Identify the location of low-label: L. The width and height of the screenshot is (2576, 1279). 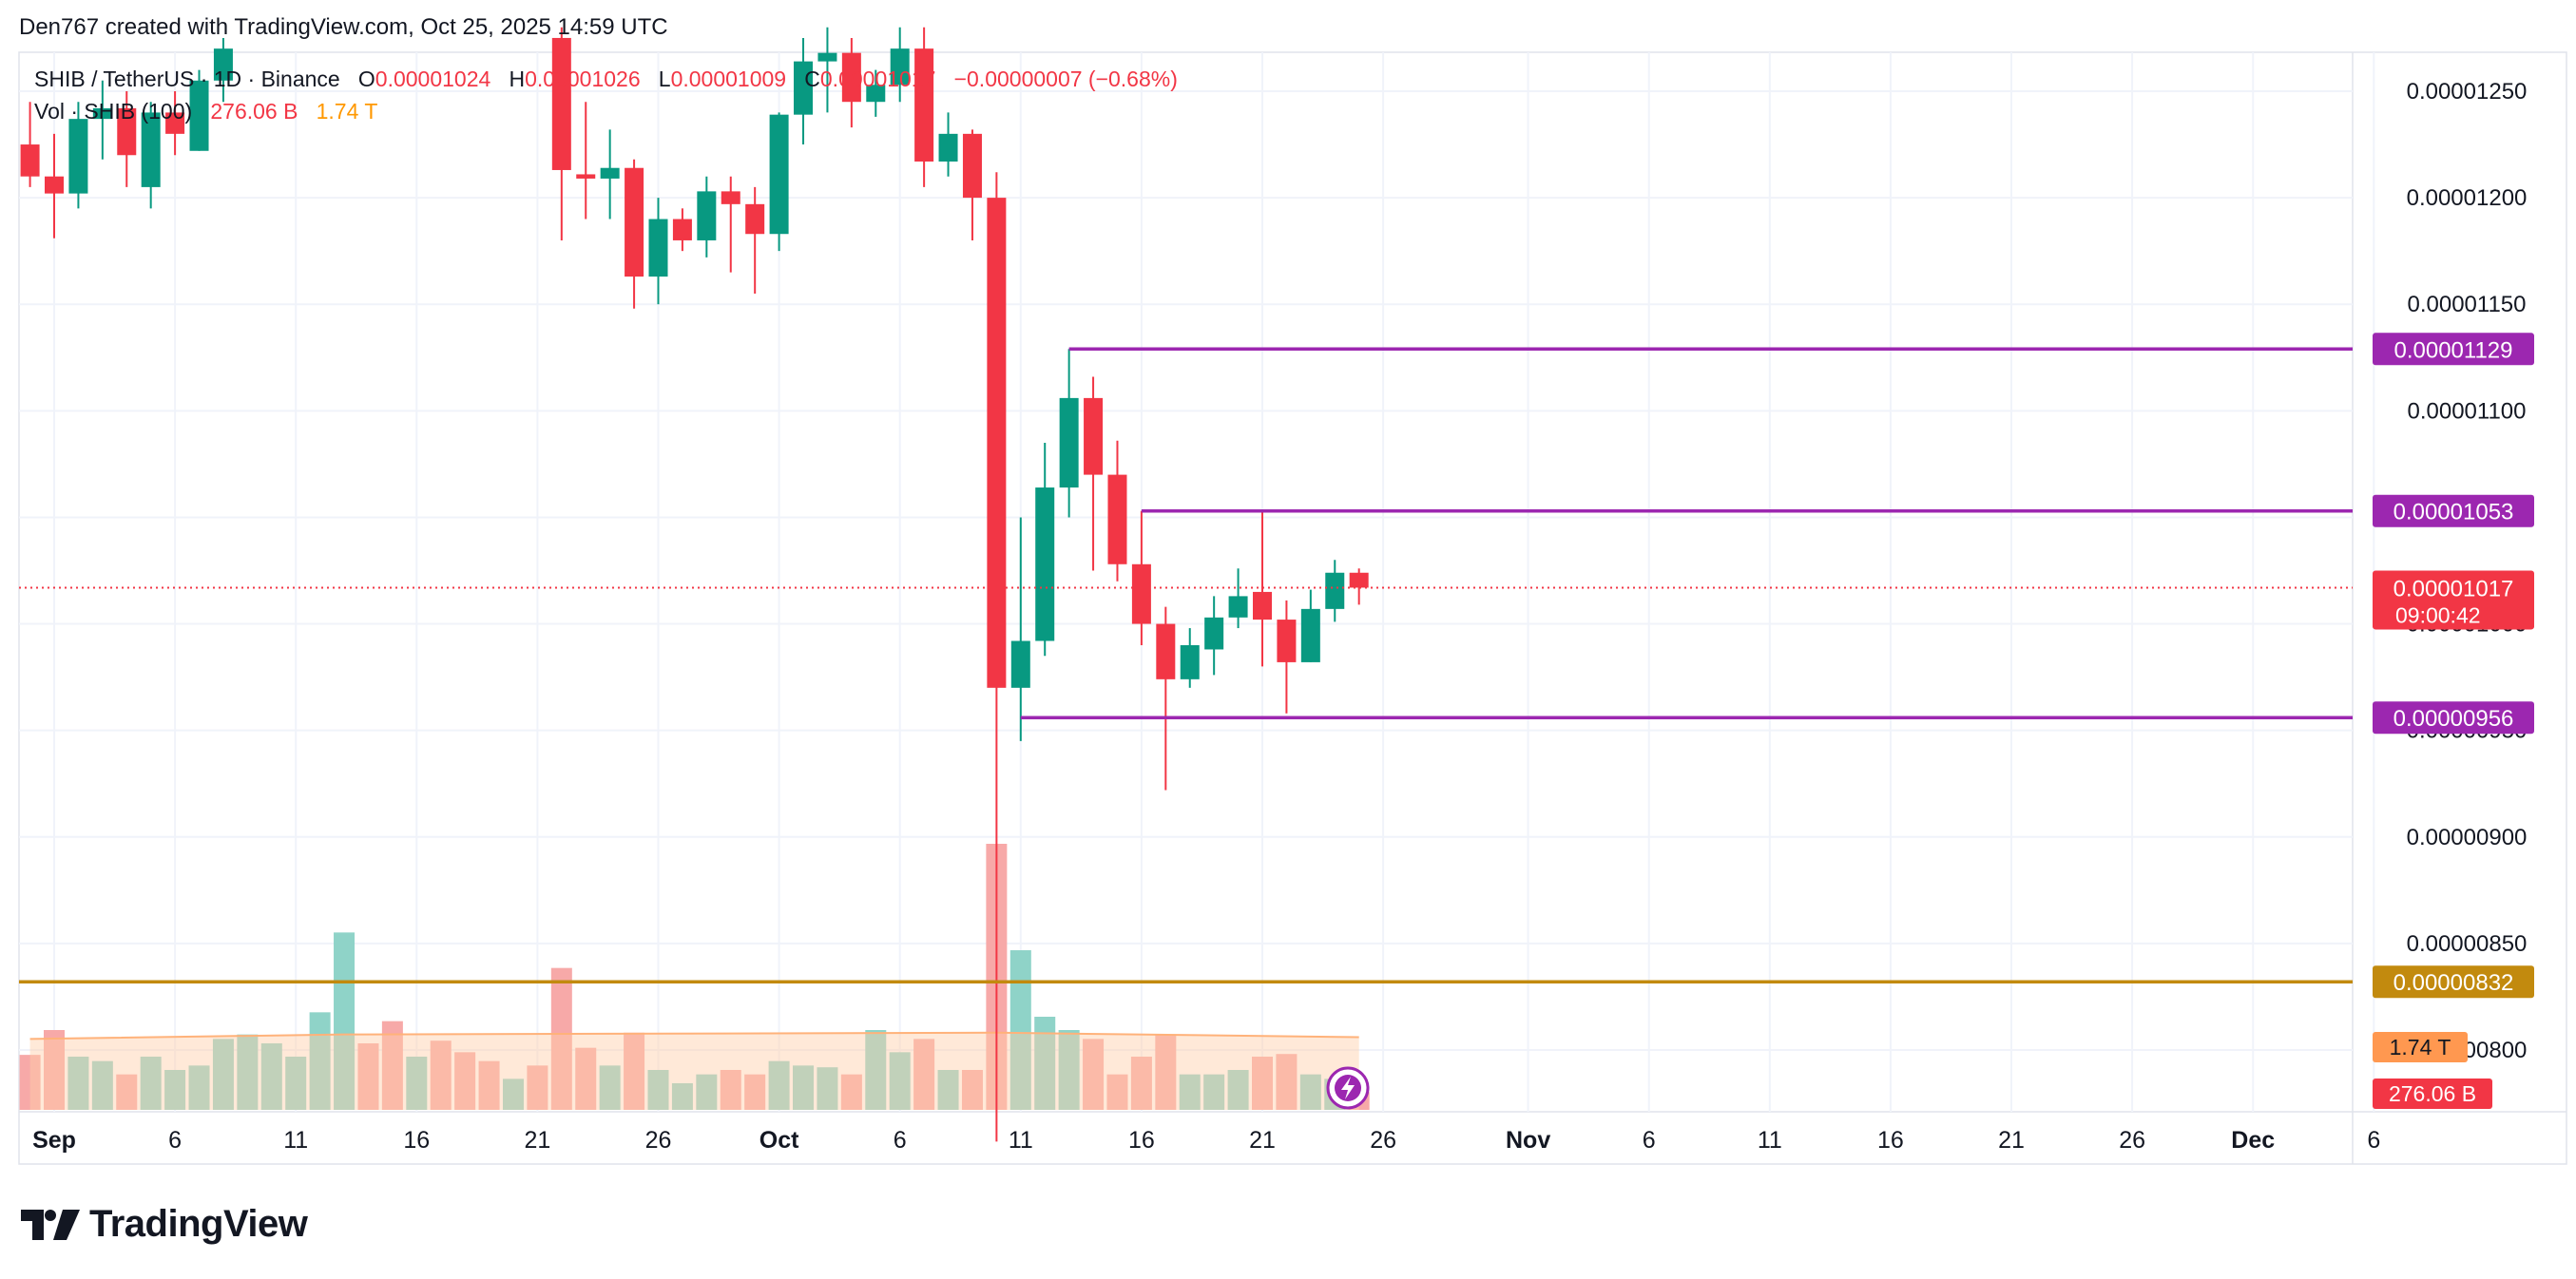
(664, 79).